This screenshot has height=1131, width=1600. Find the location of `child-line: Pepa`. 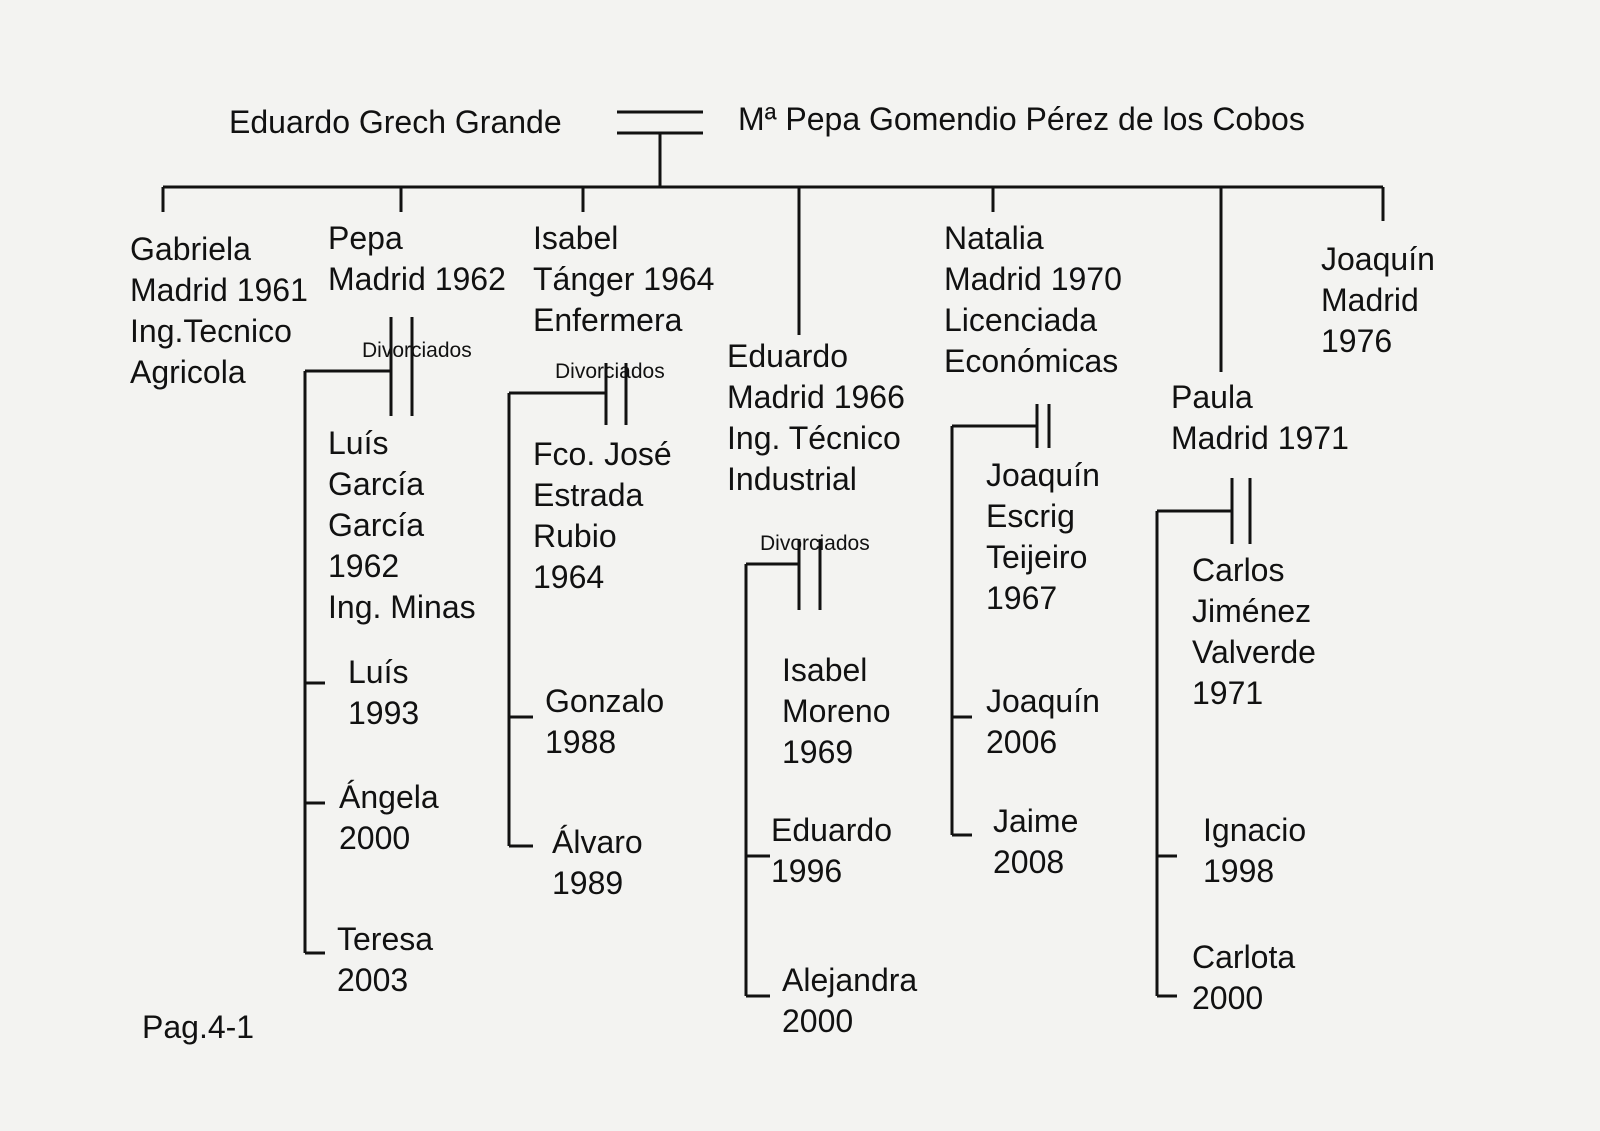

child-line: Pepa is located at coordinates (365, 238).